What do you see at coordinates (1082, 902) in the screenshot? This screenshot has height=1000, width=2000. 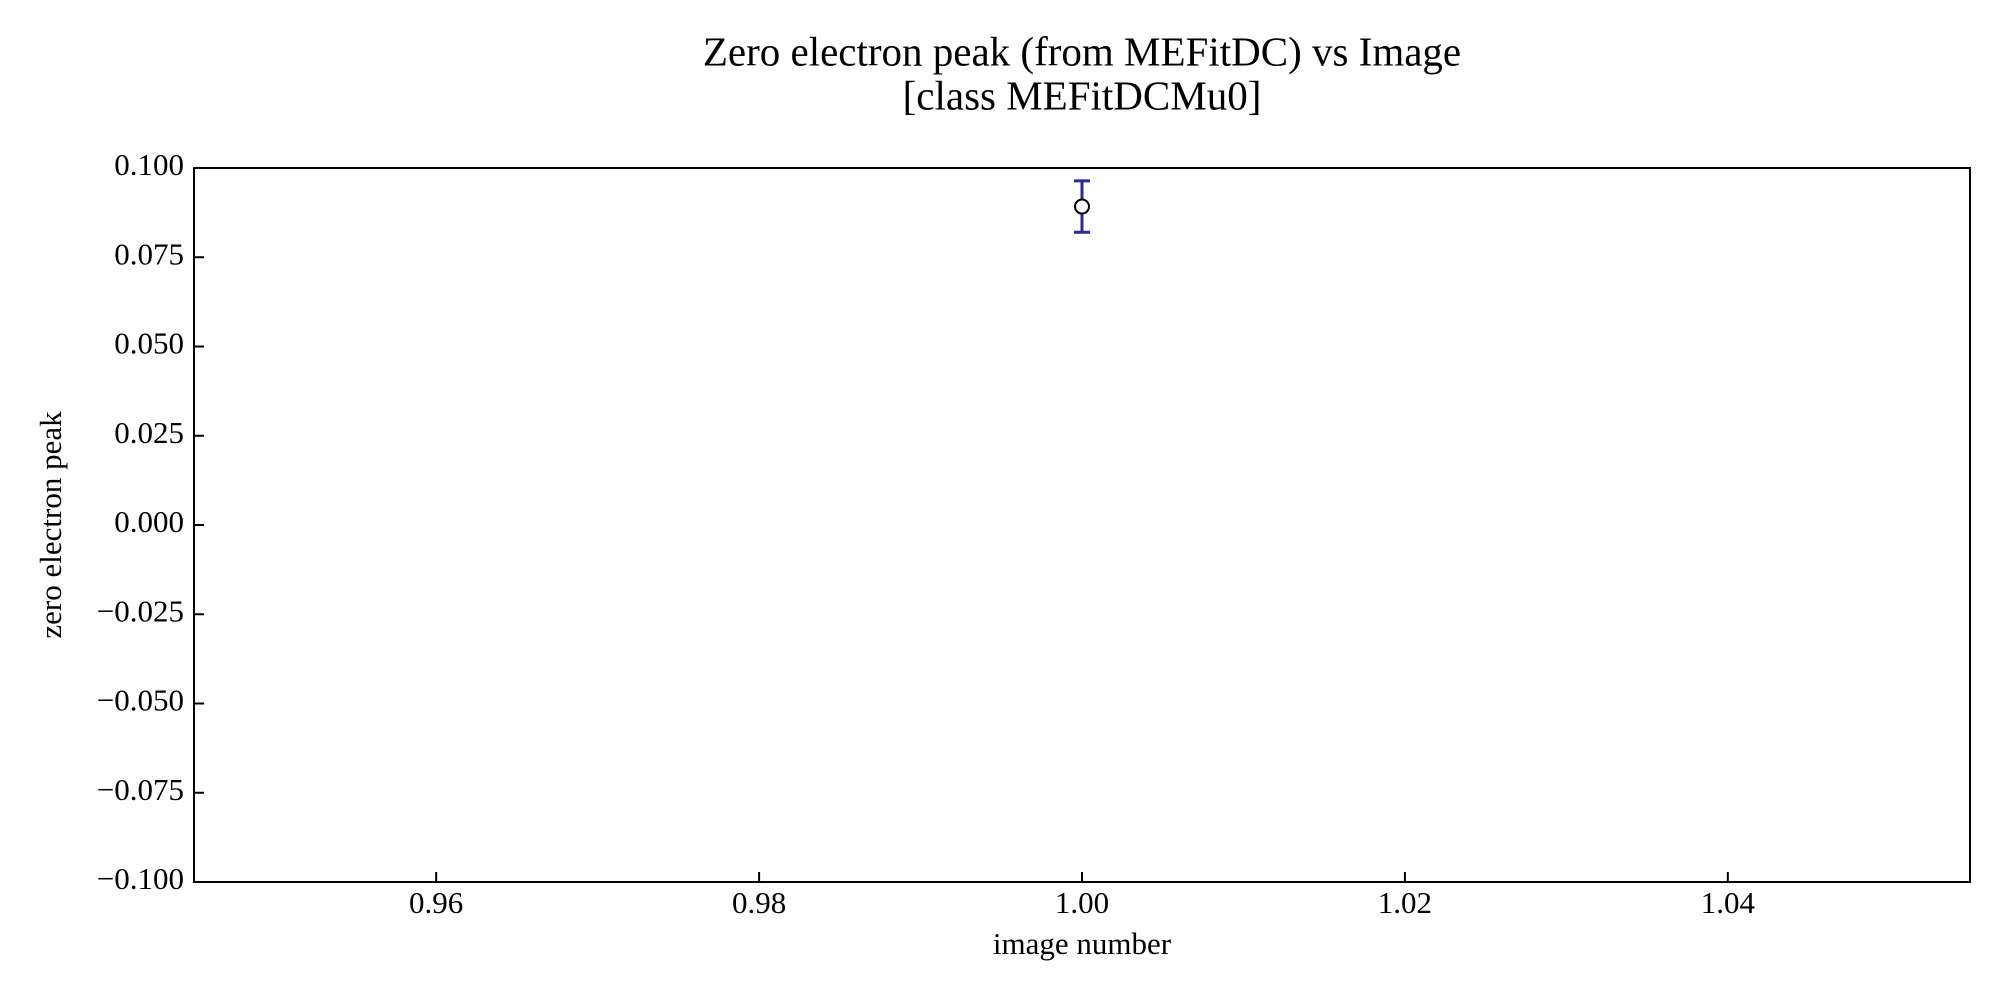 I see `x-tick-label: 1.00` at bounding box center [1082, 902].